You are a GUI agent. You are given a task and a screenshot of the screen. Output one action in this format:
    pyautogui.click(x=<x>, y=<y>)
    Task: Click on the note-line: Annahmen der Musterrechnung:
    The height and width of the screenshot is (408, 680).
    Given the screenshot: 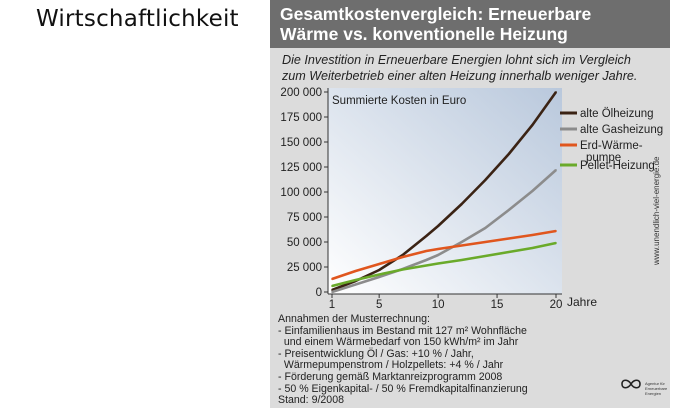 What is the action you would take?
    pyautogui.click(x=354, y=319)
    